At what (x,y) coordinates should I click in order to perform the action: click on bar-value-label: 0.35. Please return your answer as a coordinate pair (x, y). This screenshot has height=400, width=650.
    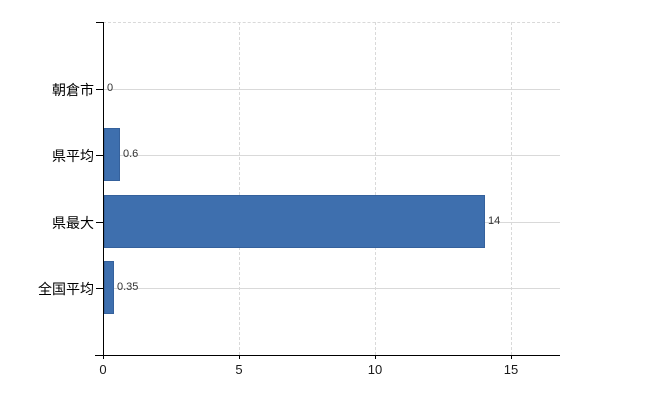
    Looking at the image, I should click on (128, 287).